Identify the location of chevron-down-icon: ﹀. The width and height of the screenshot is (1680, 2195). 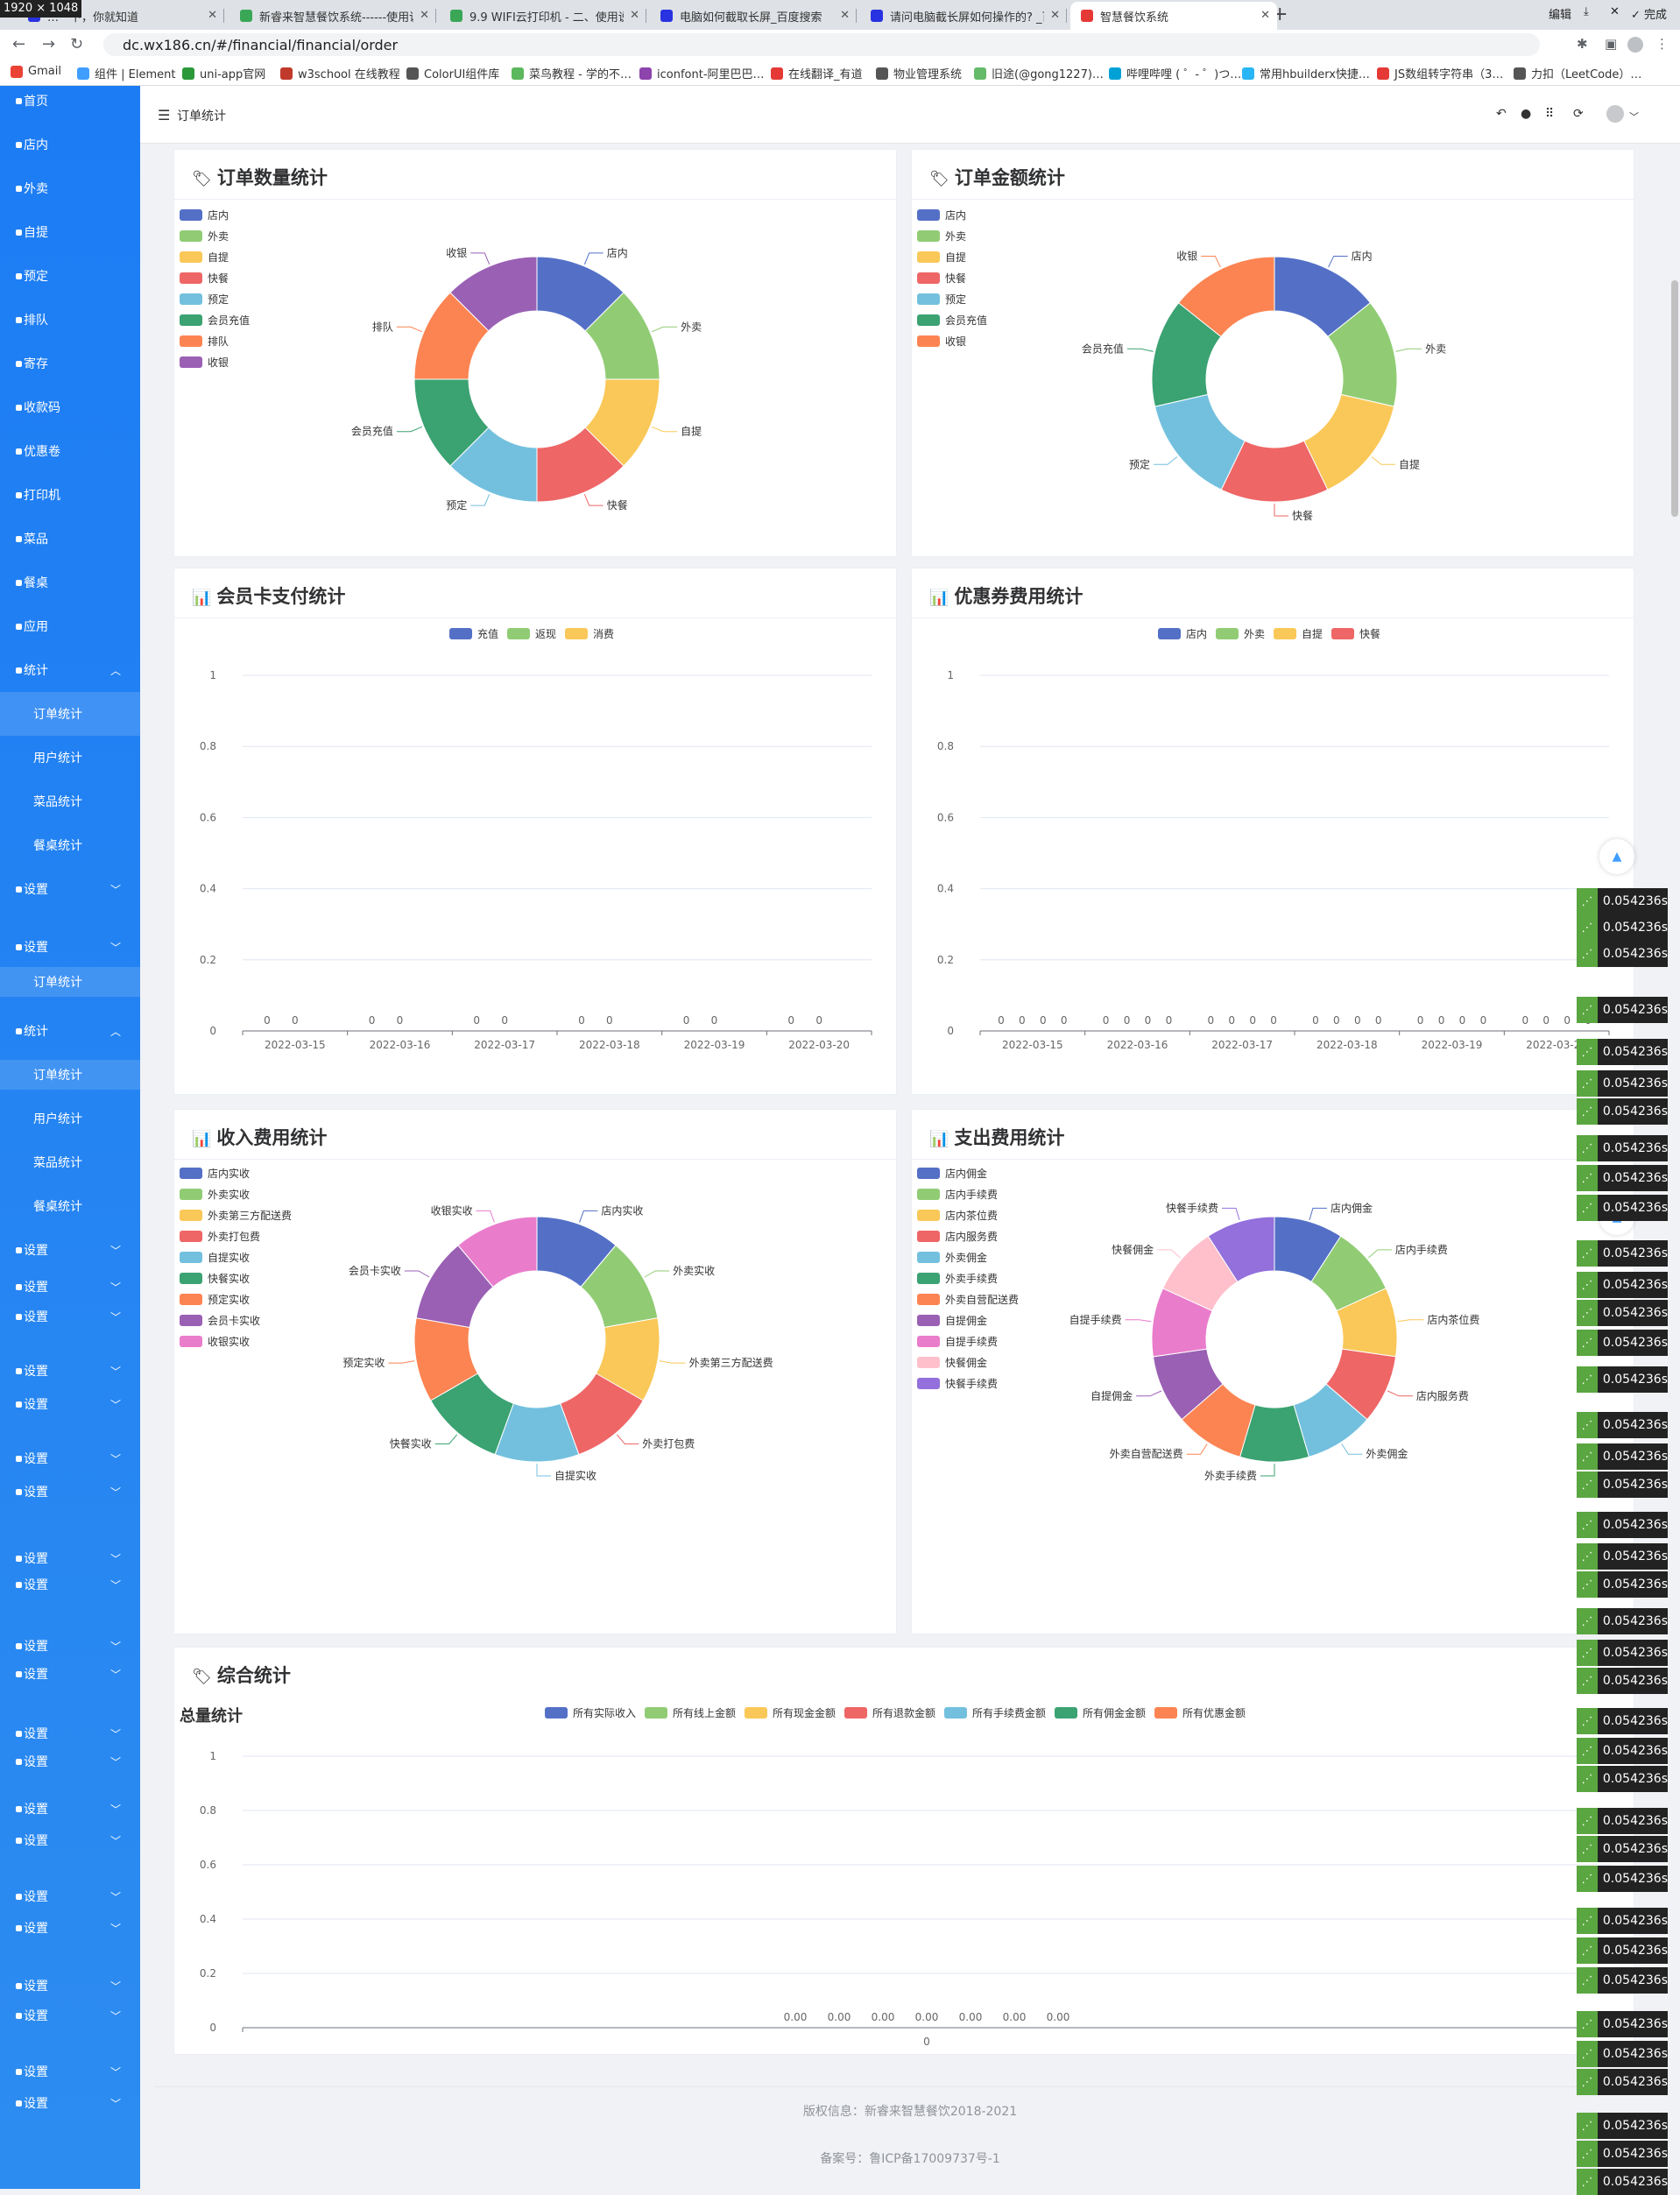
(1634, 117).